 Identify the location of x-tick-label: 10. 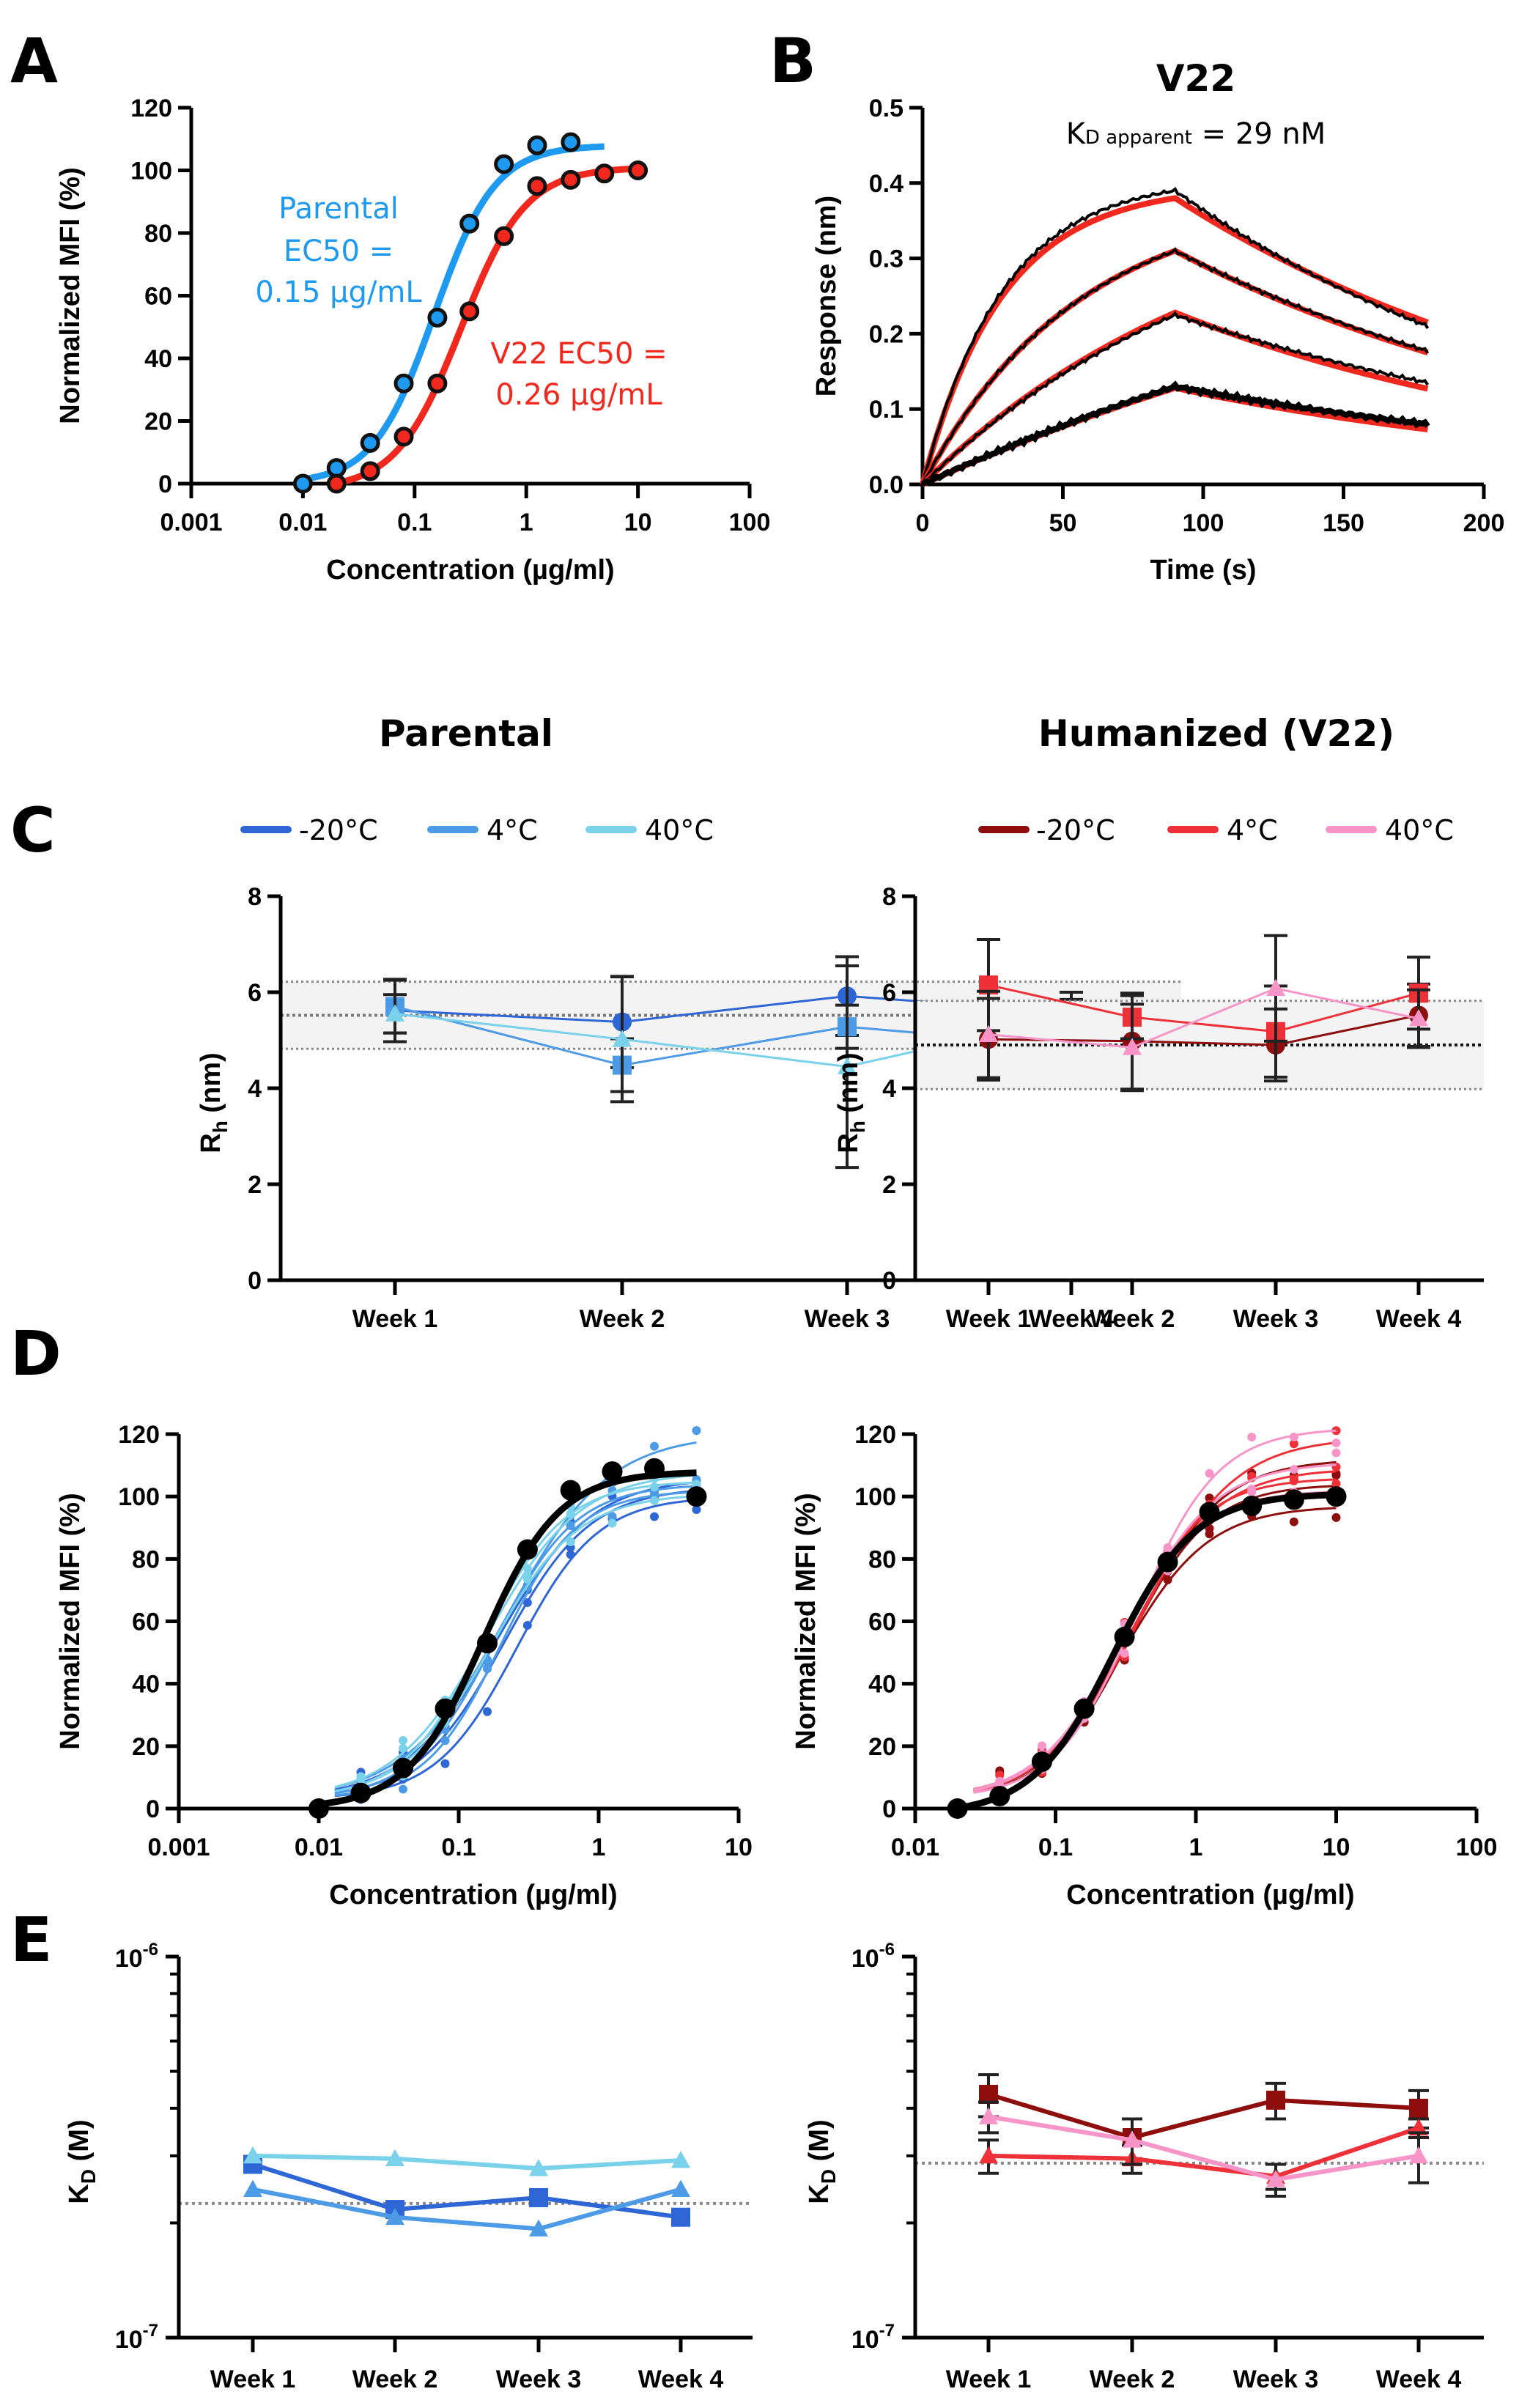
(1336, 1847).